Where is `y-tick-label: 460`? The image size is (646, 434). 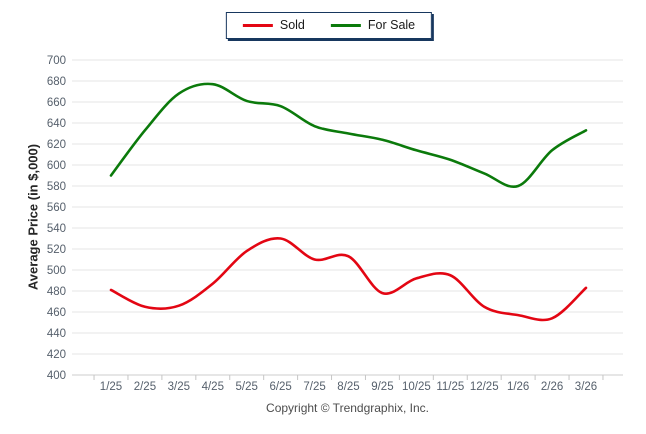
y-tick-label: 460 is located at coordinates (56, 313).